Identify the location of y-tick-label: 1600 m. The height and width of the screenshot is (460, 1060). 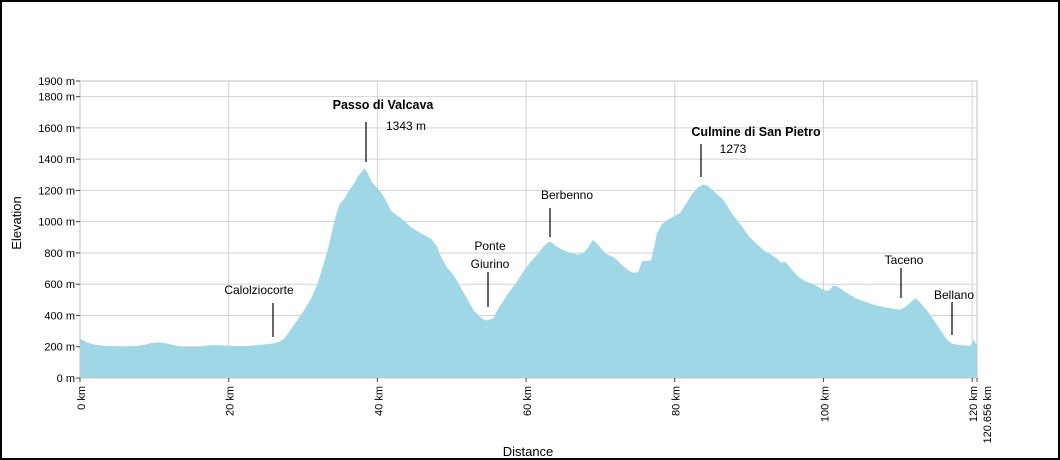
(56, 129).